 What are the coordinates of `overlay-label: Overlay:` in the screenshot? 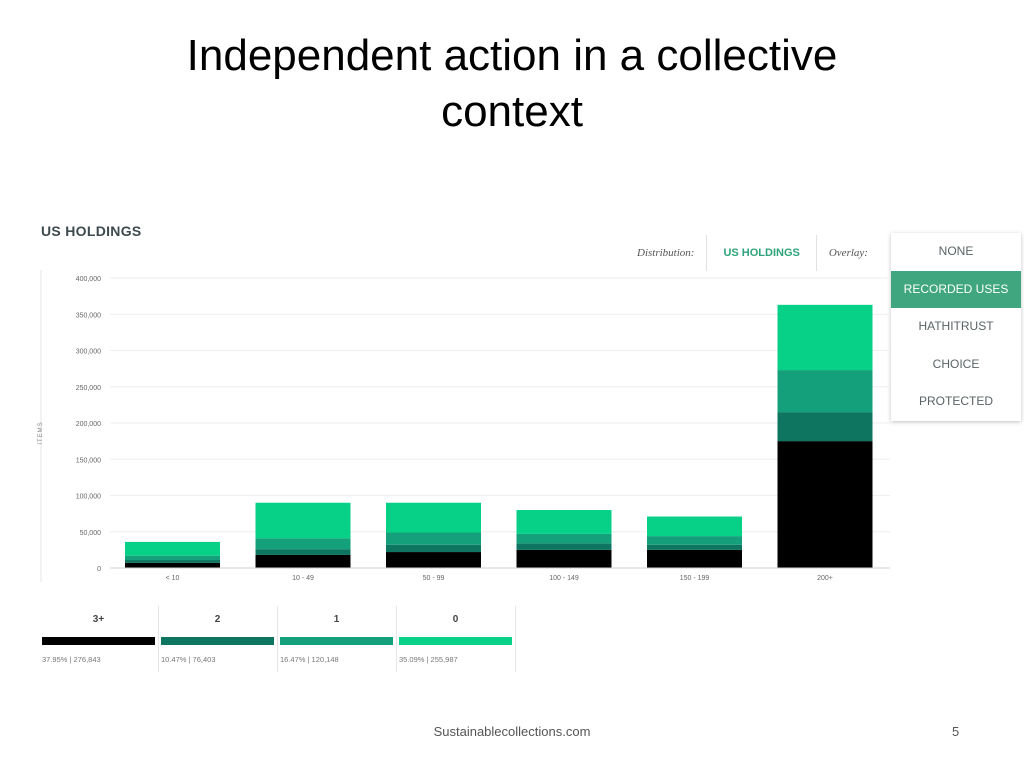 It's located at (848, 253).